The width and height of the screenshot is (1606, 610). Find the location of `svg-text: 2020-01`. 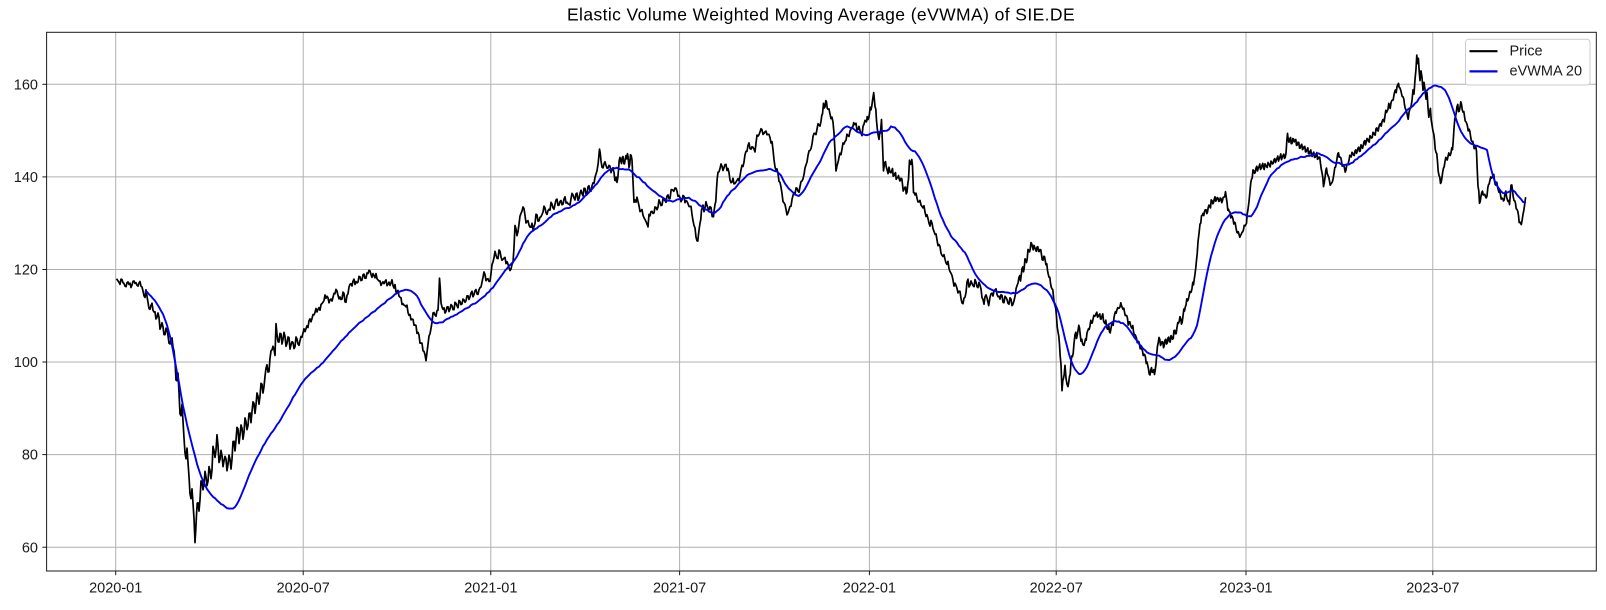

svg-text: 2020-01 is located at coordinates (115, 589).